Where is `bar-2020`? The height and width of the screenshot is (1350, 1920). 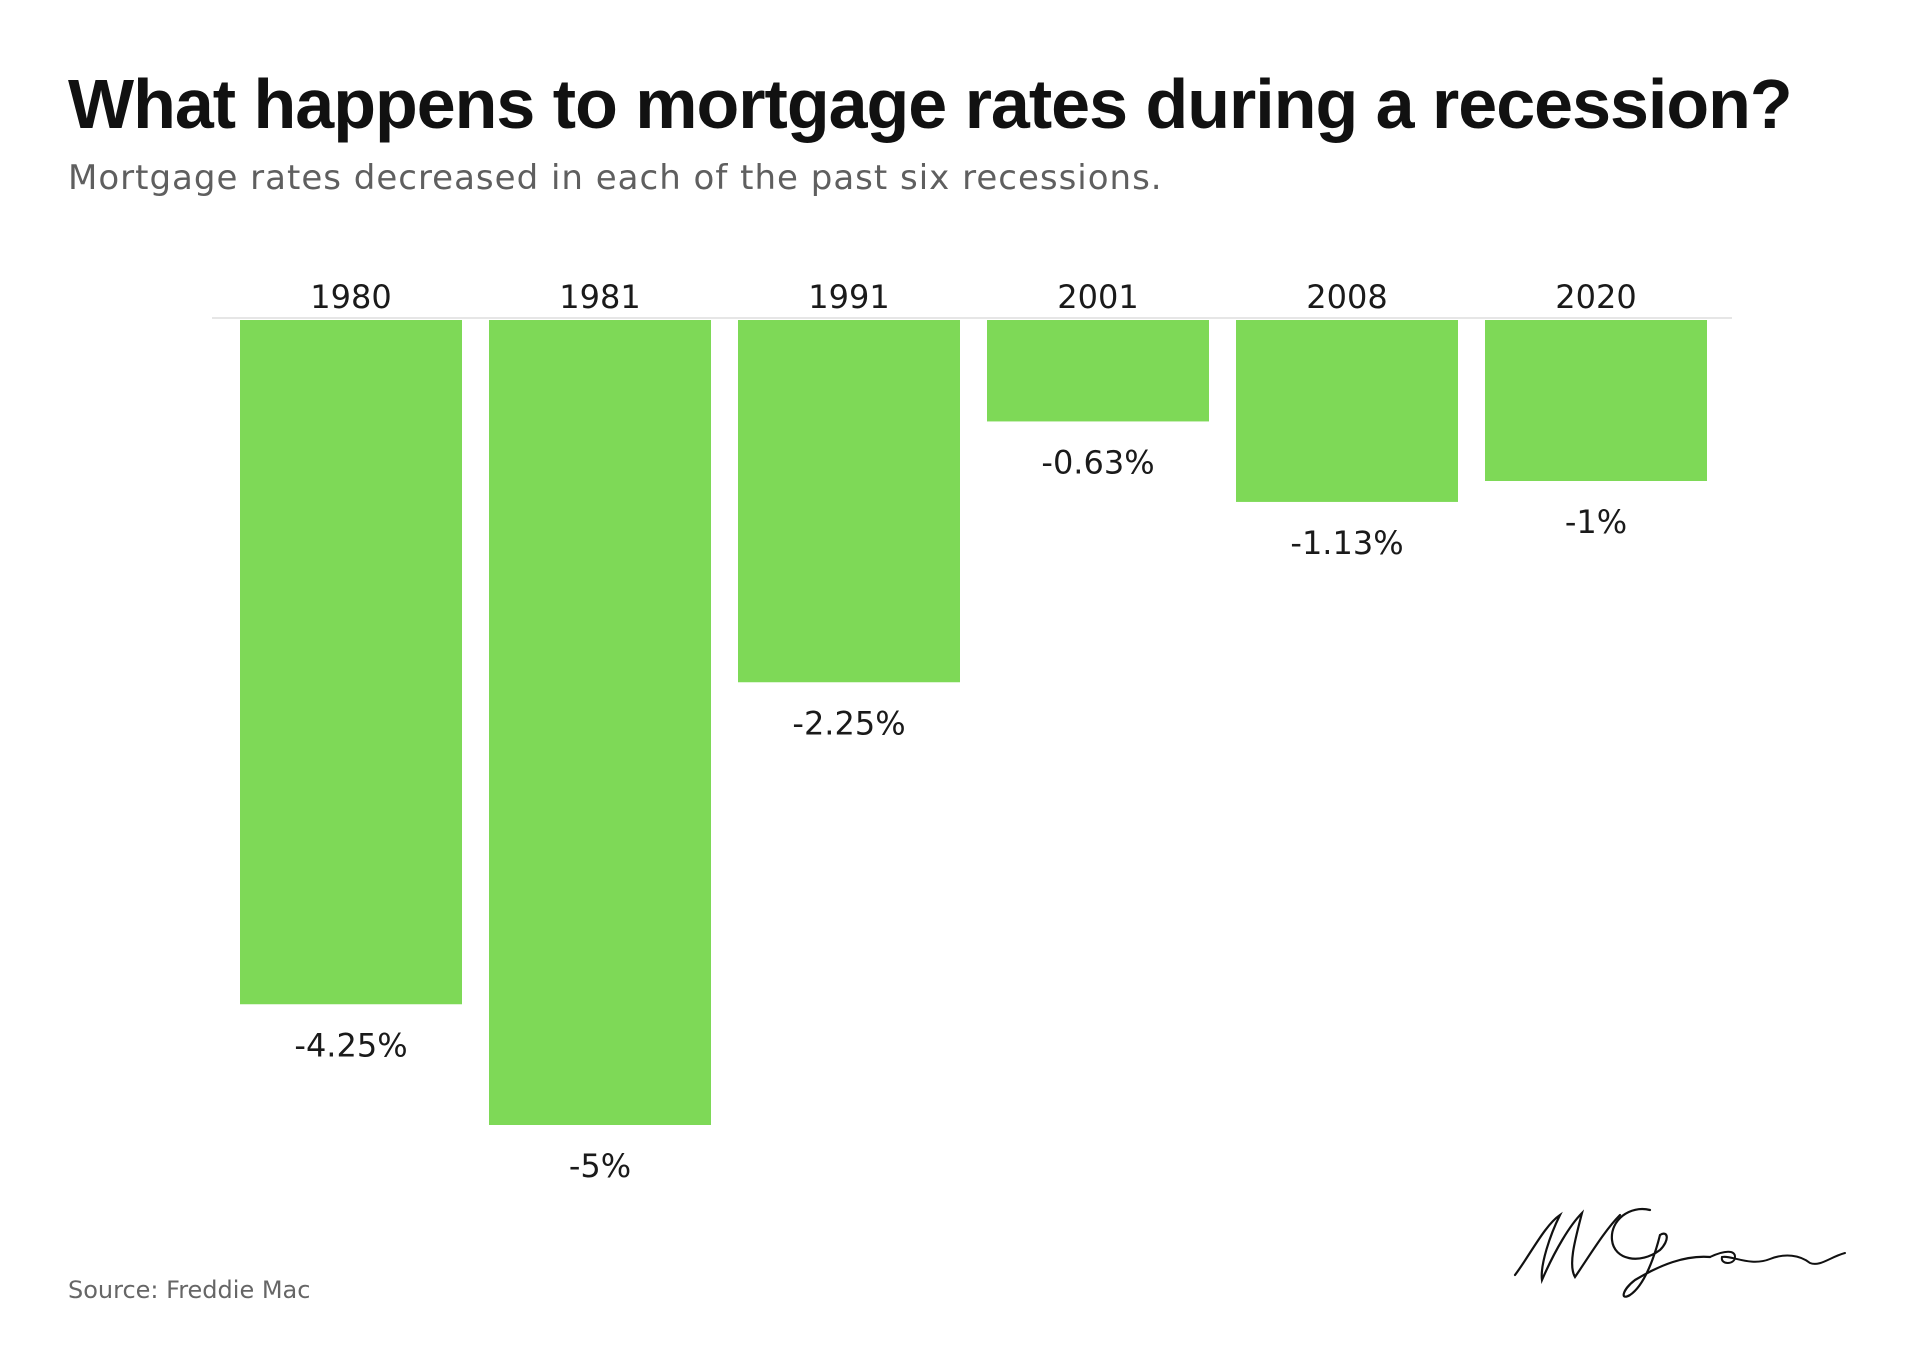
bar-2020 is located at coordinates (1596, 400).